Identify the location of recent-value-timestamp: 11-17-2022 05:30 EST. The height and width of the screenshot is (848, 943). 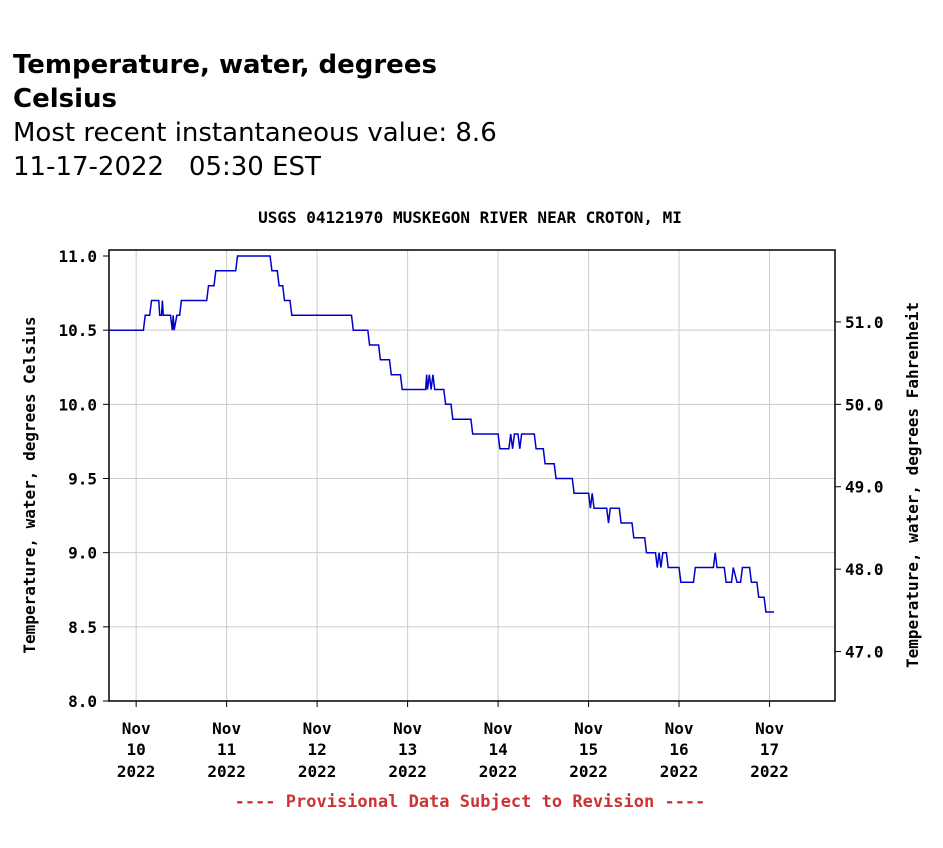
(313, 167).